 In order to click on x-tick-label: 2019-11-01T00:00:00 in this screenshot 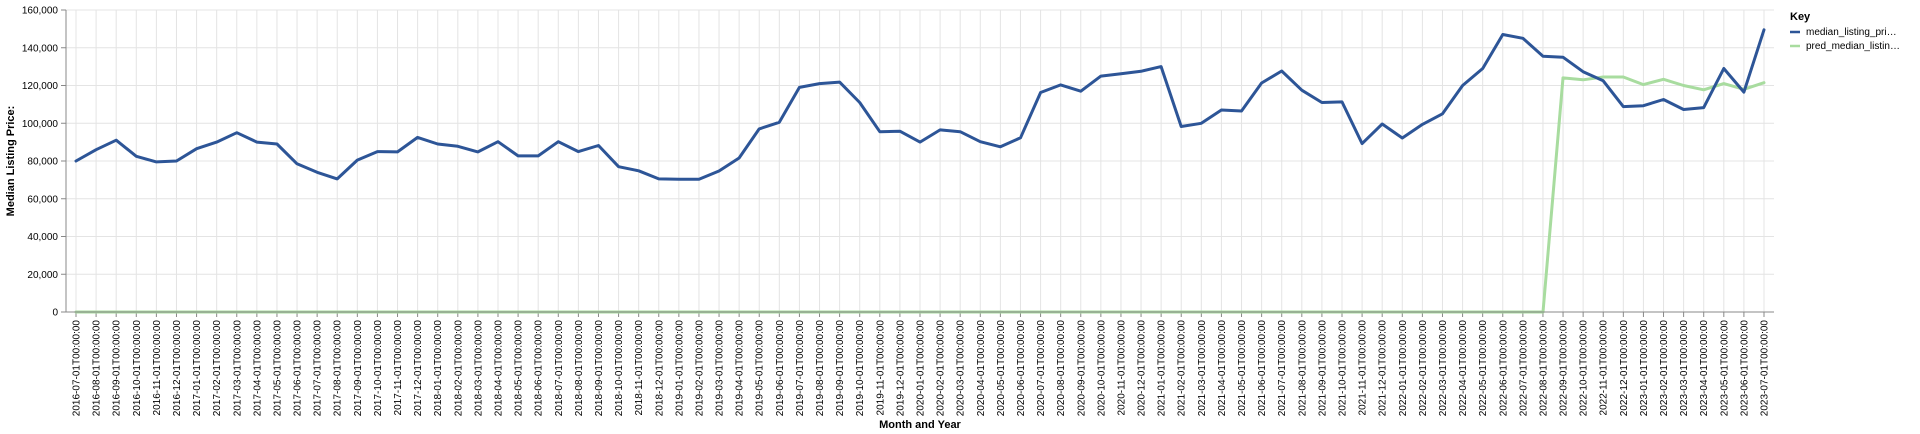, I will do `click(880, 368)`.